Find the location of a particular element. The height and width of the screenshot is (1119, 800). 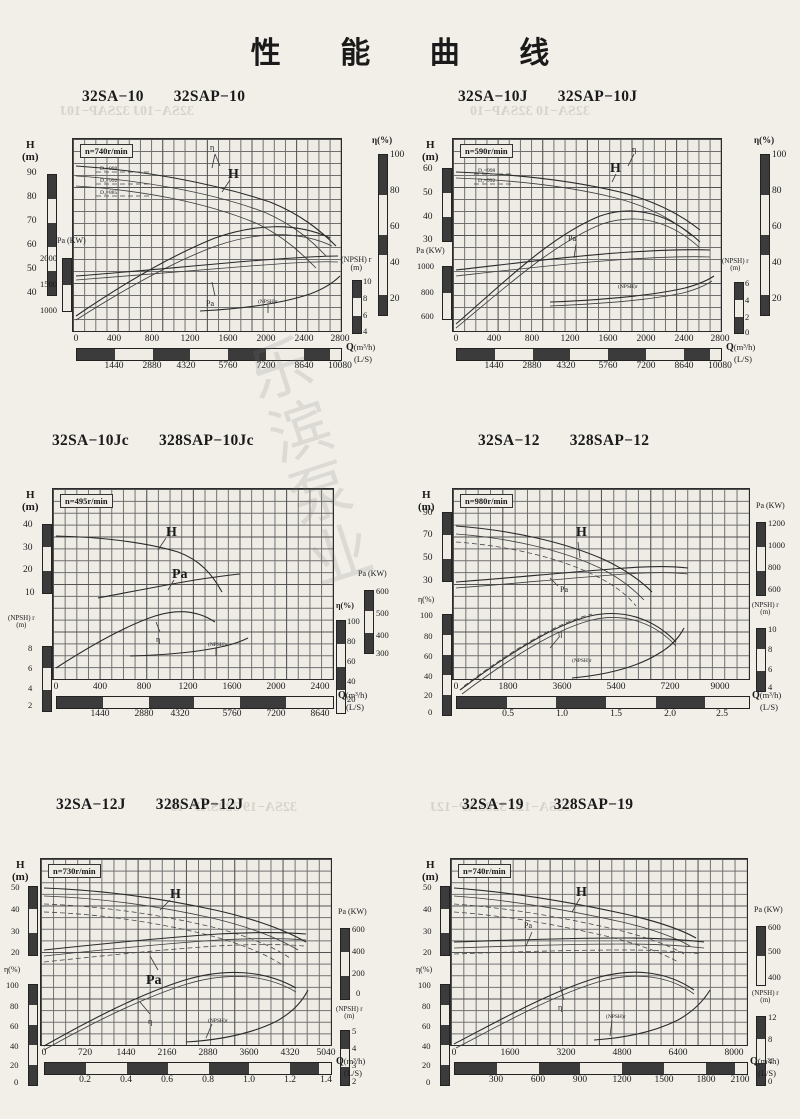

chart-title: 32SA−12J 328SAP−12J is located at coordinates (228, 805).